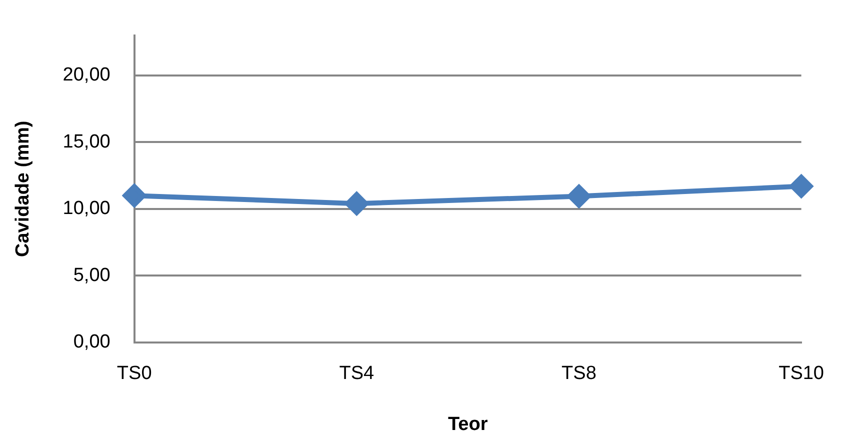 This screenshot has width=844, height=444. Describe the element at coordinates (91, 275) in the screenshot. I see `y-tick-label: 5,00` at that location.